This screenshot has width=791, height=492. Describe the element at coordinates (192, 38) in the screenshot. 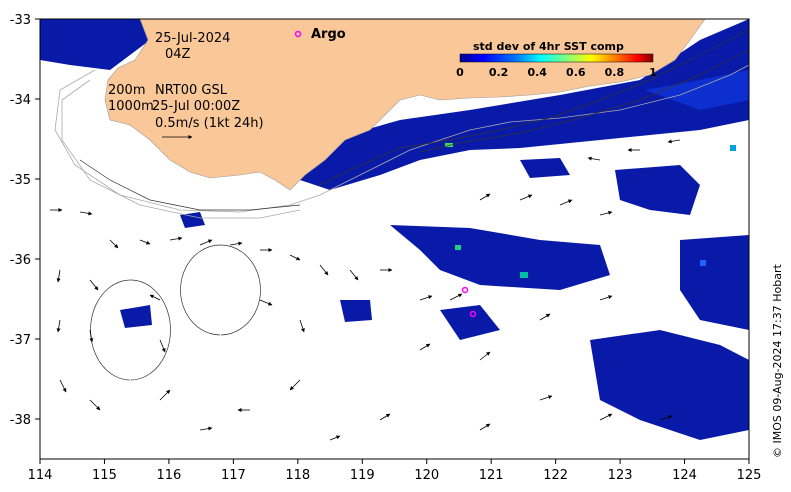

I see `map-date: 25-Jul-2024` at that location.